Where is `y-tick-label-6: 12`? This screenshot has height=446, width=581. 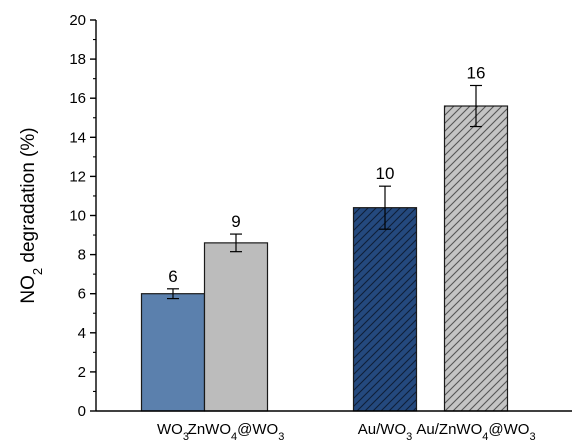 y-tick-label-6: 12 is located at coordinates (77, 176).